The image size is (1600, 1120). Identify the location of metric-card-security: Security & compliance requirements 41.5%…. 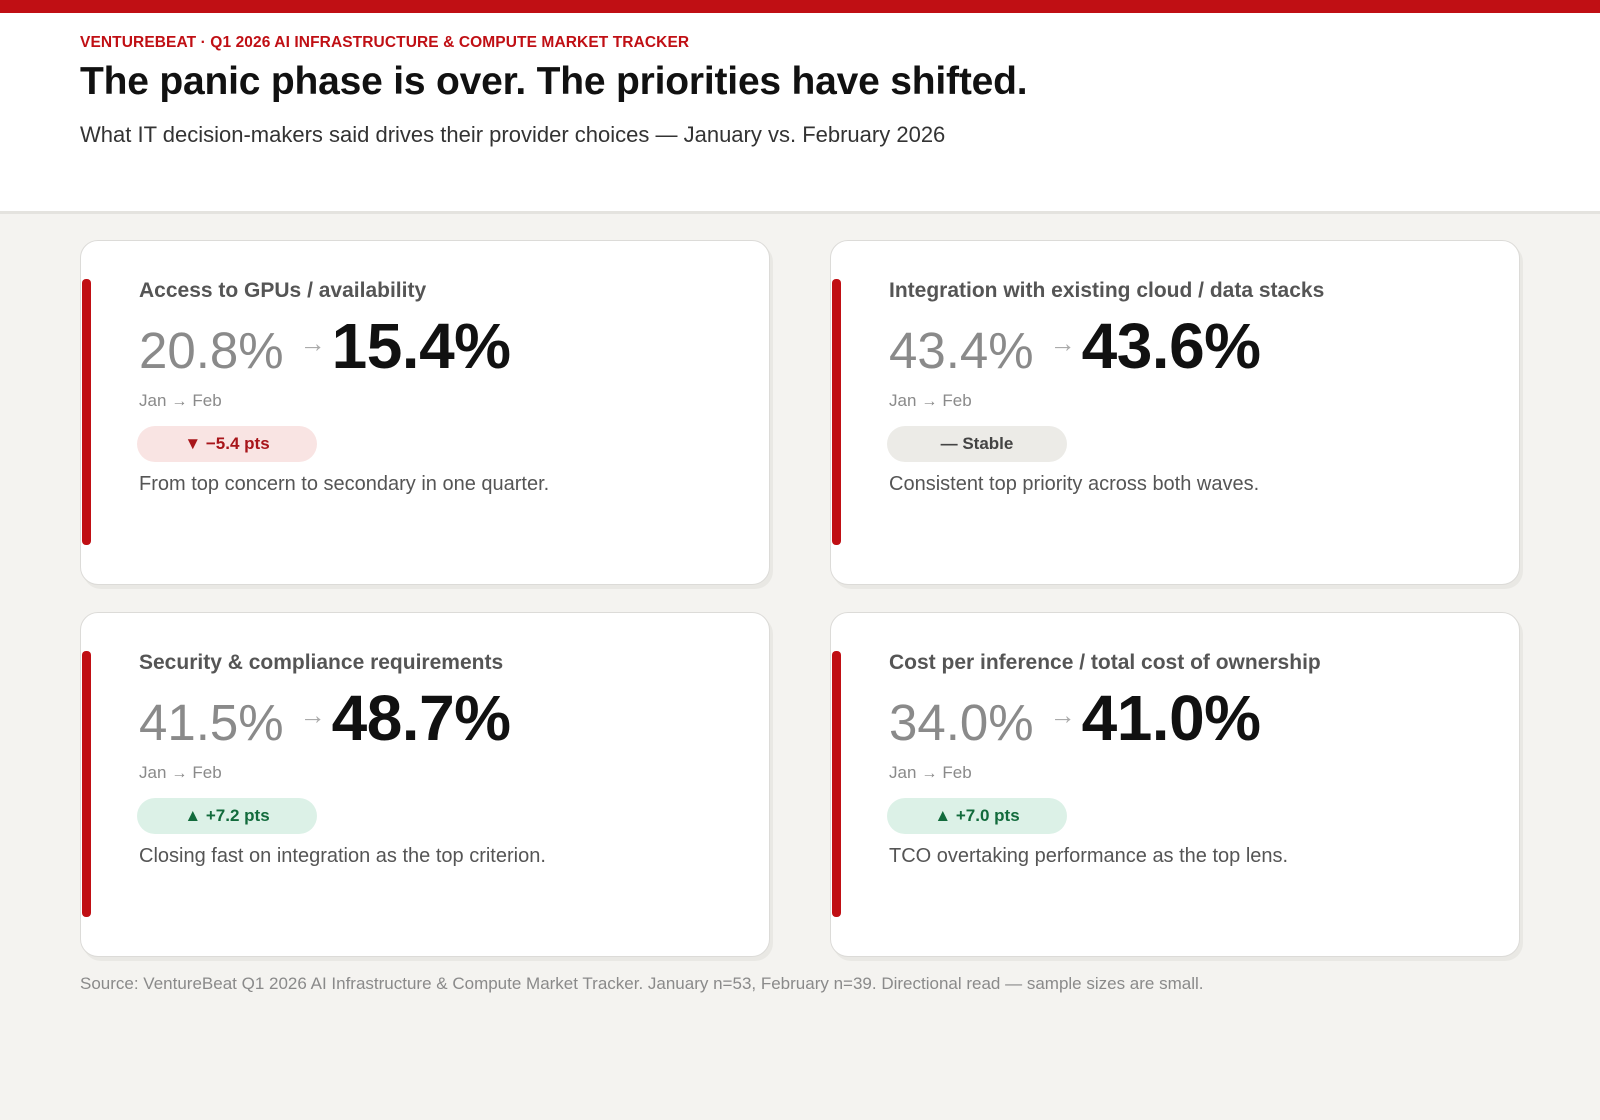
(425, 784).